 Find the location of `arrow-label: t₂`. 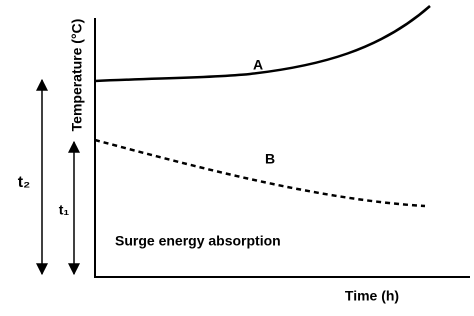

arrow-label: t₂ is located at coordinates (24, 182).